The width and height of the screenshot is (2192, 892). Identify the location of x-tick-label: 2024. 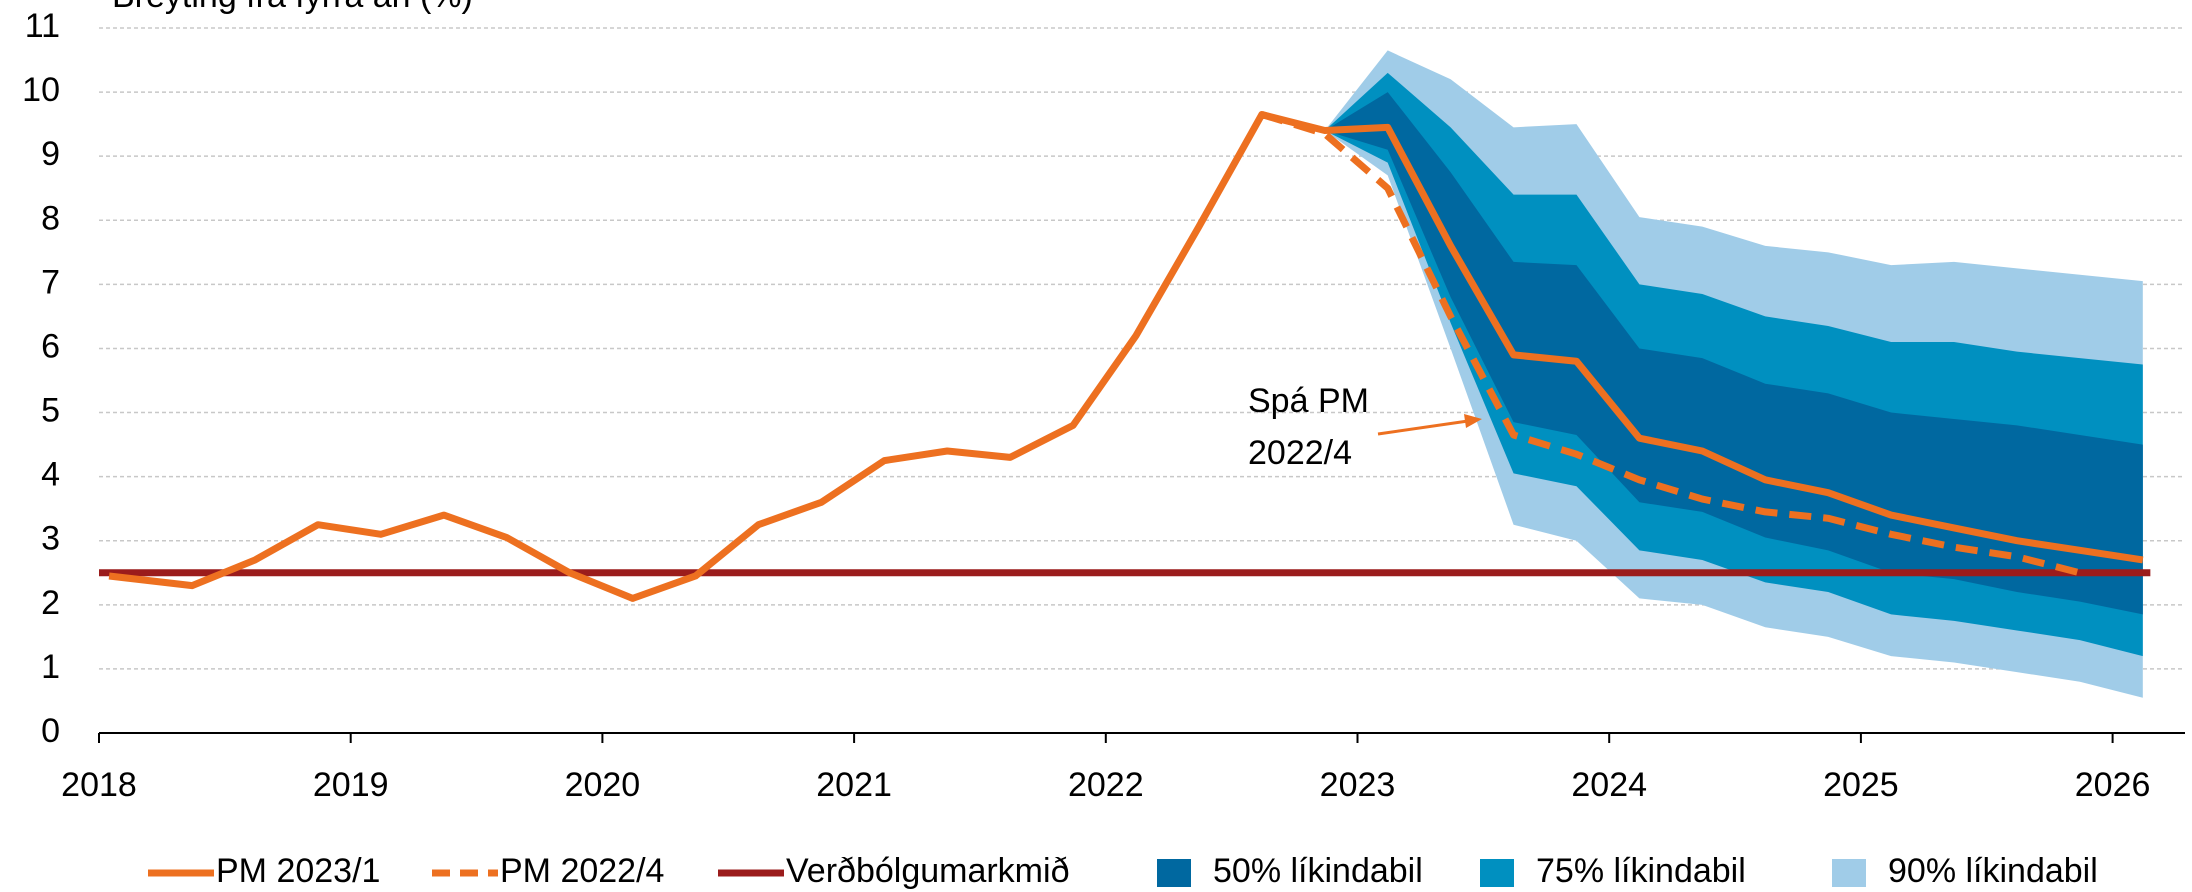
(1609, 785).